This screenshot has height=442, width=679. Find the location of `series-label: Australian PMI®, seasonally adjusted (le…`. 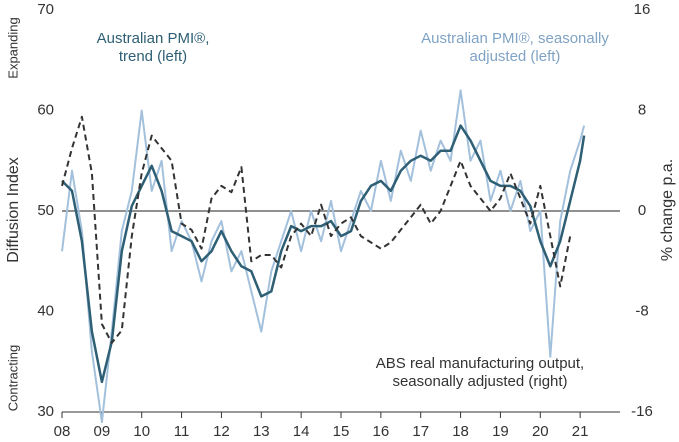

series-label: Australian PMI®, seasonally adjusted (le… is located at coordinates (515, 47).